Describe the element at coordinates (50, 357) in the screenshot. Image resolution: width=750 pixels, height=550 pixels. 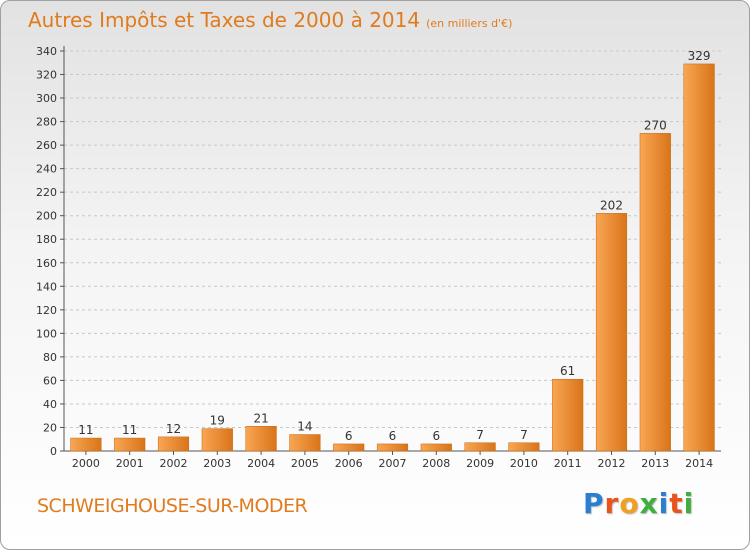
I see `y-tick-label: 80` at that location.